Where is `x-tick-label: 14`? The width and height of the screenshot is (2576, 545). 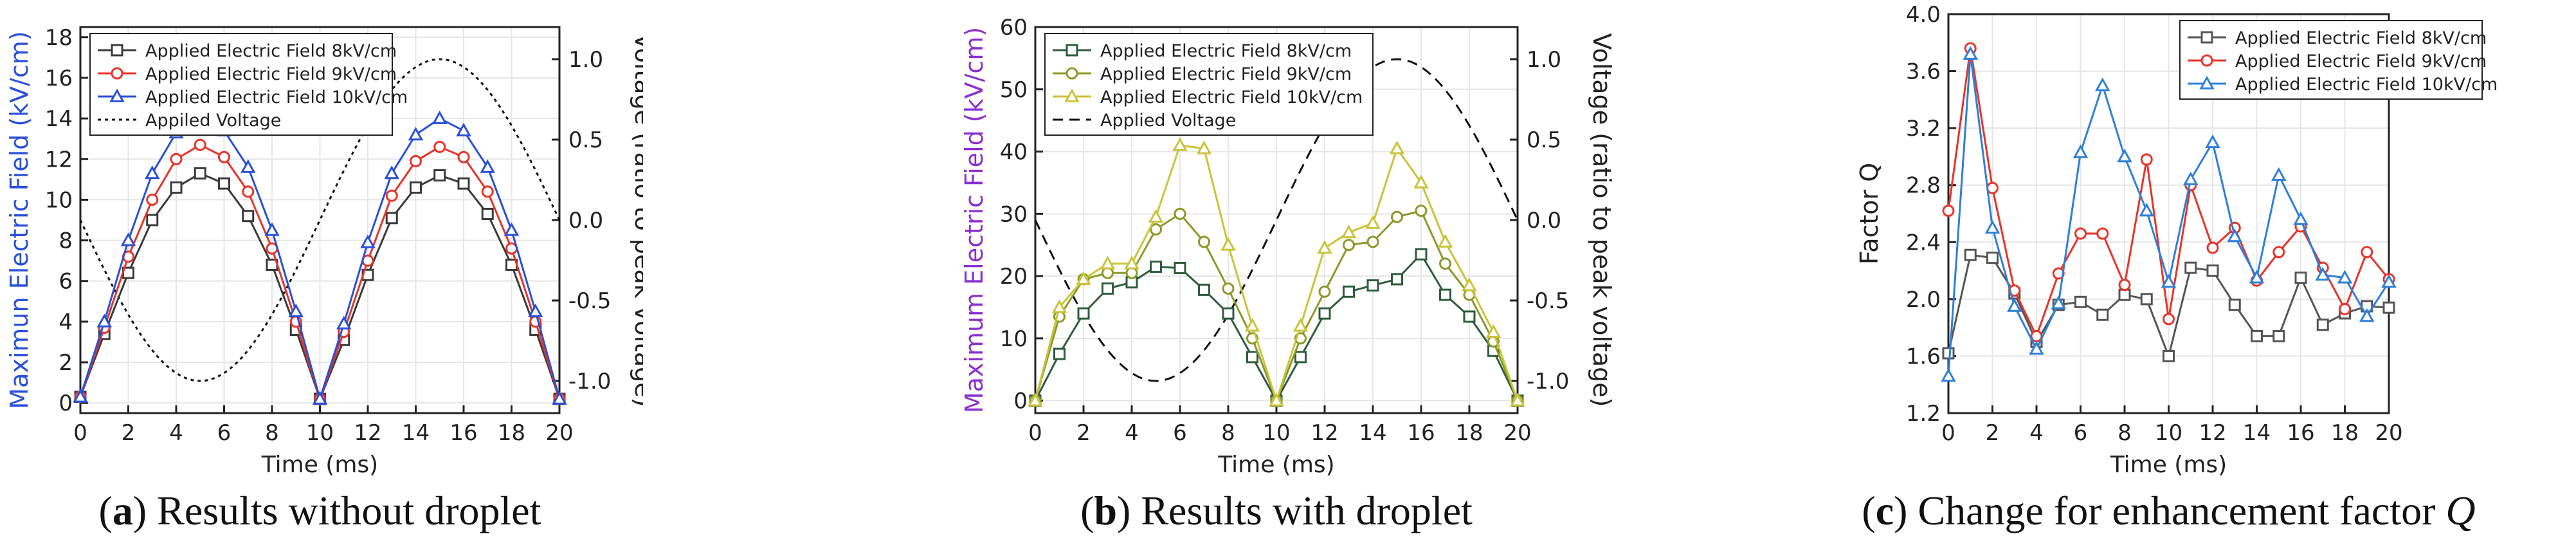
x-tick-label: 14 is located at coordinates (2257, 433).